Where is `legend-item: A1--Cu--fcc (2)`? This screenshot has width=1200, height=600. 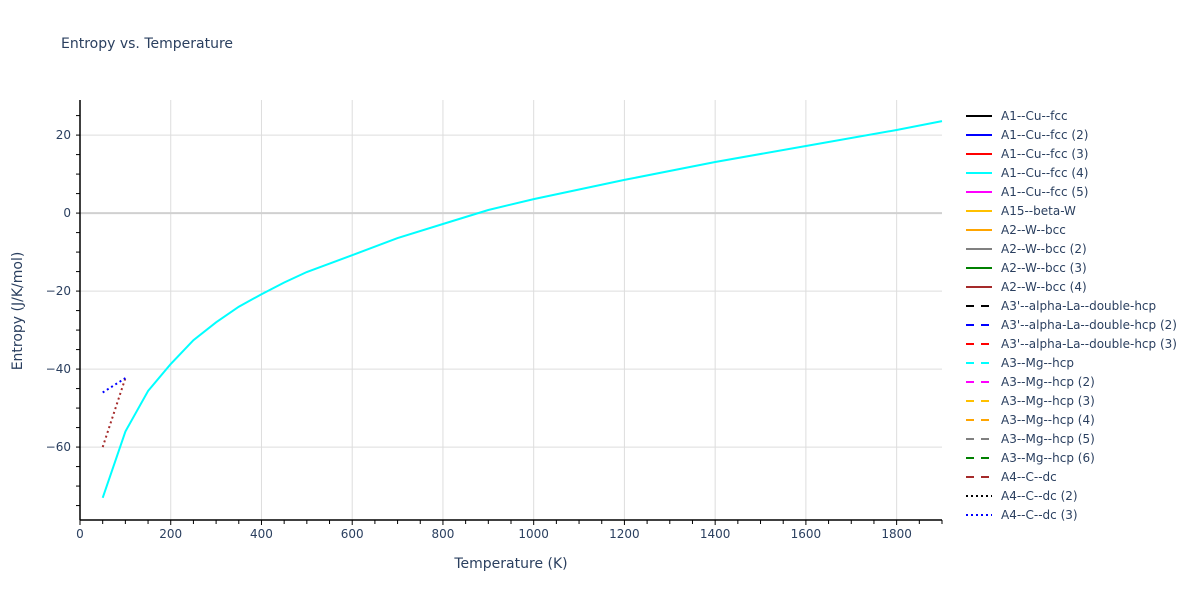
legend-item: A1--Cu--fcc (2) is located at coordinates (1070, 134).